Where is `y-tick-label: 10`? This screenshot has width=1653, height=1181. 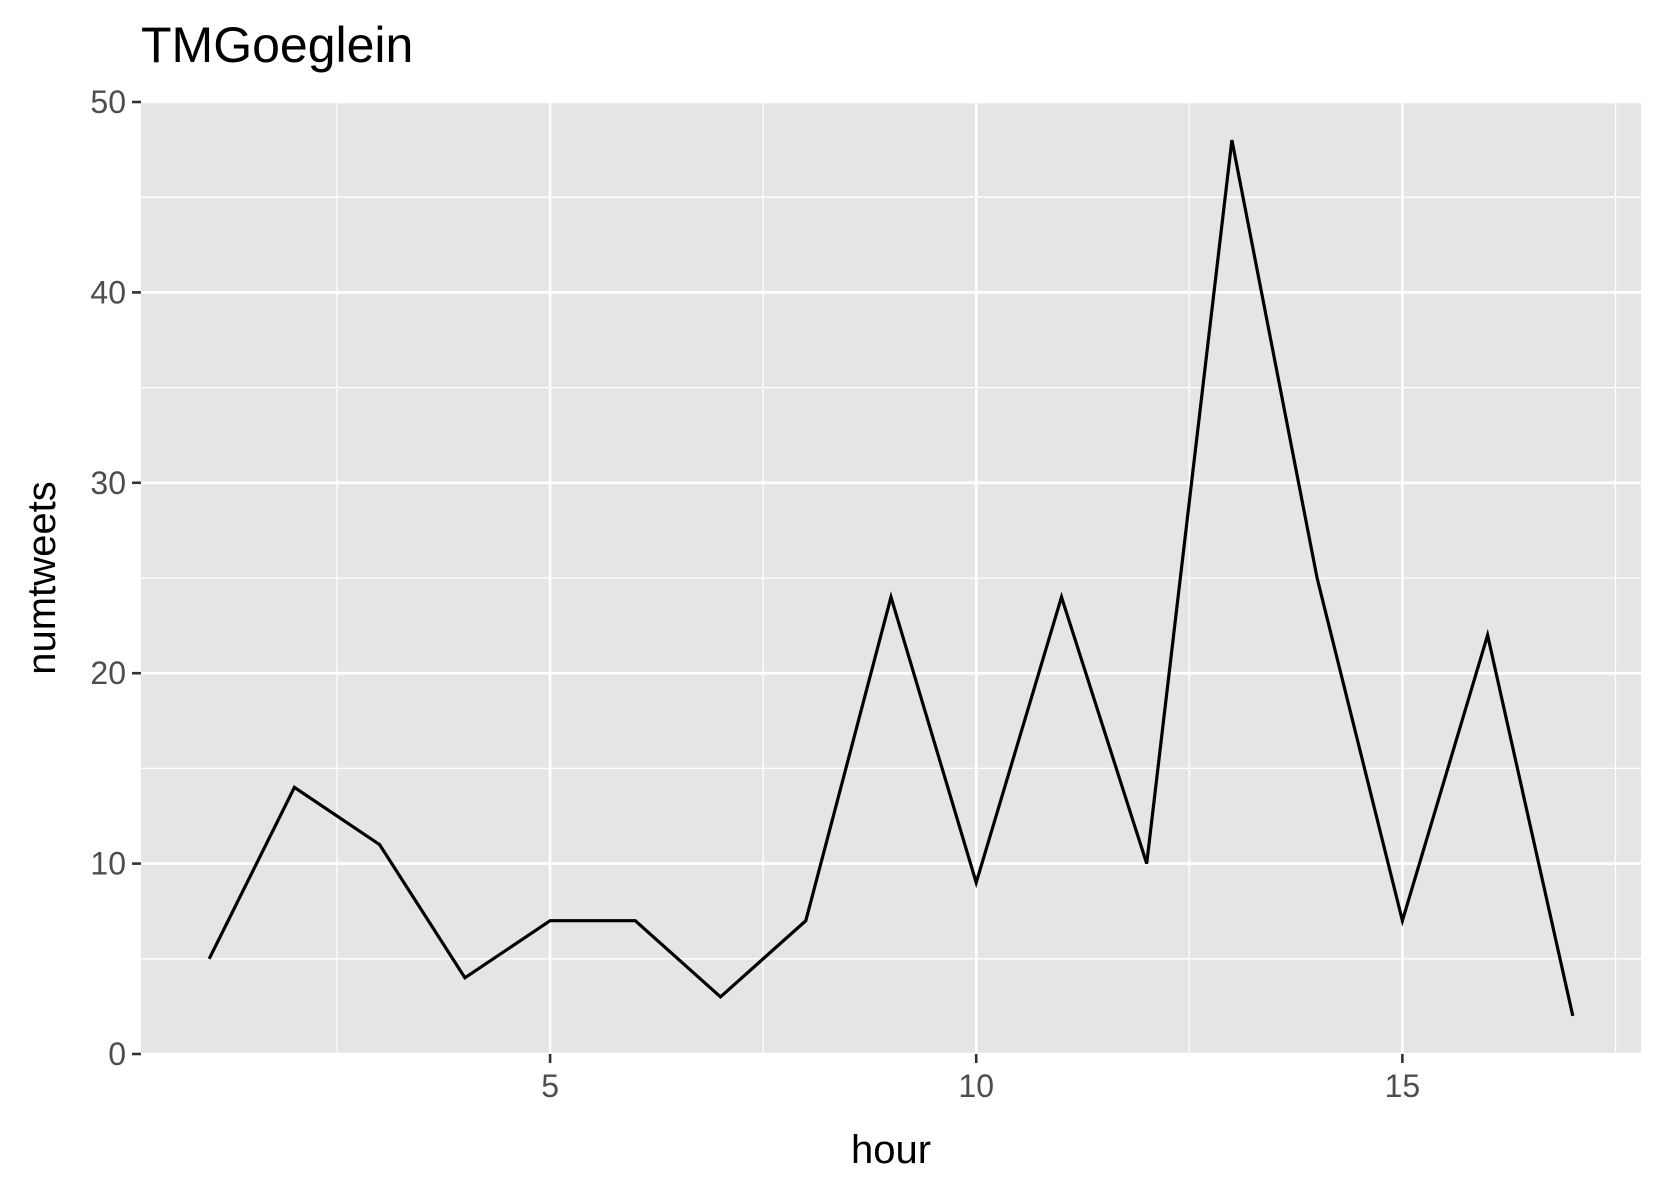
y-tick-label: 10 is located at coordinates (108, 864).